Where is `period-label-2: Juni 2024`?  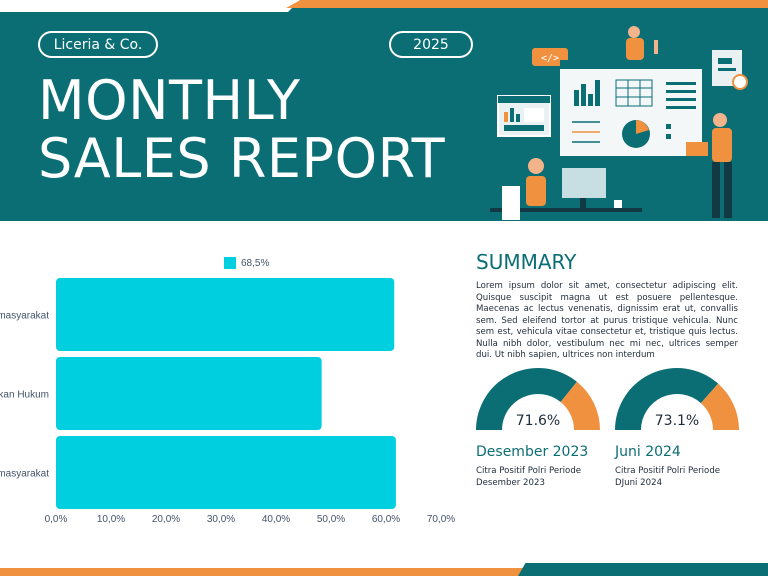 period-label-2: Juni 2024 is located at coordinates (648, 452).